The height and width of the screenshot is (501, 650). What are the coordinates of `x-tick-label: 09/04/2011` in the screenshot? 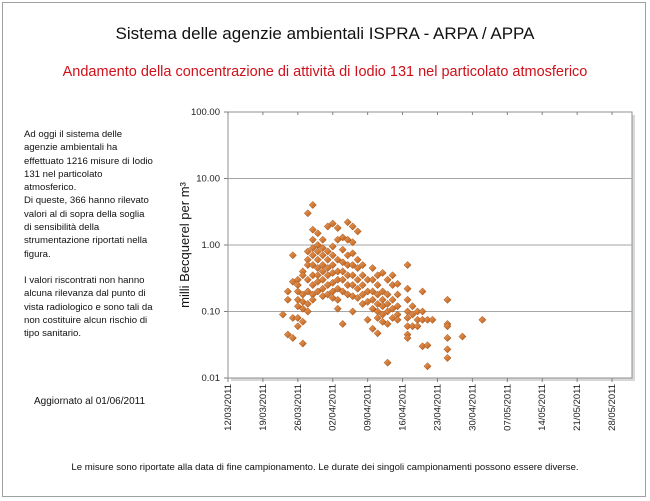 It's located at (368, 407).